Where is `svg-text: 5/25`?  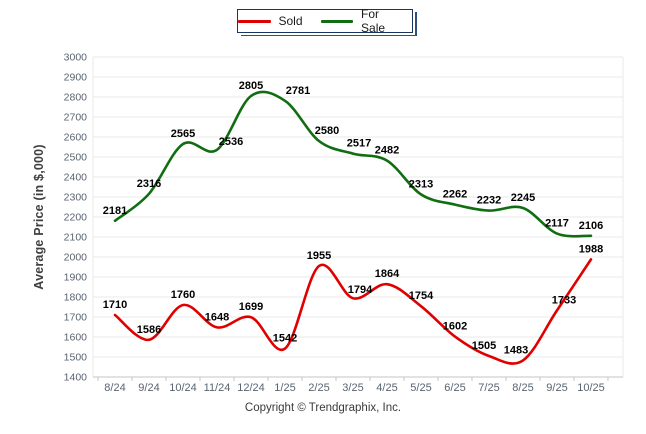
svg-text: 5/25 is located at coordinates (420, 388).